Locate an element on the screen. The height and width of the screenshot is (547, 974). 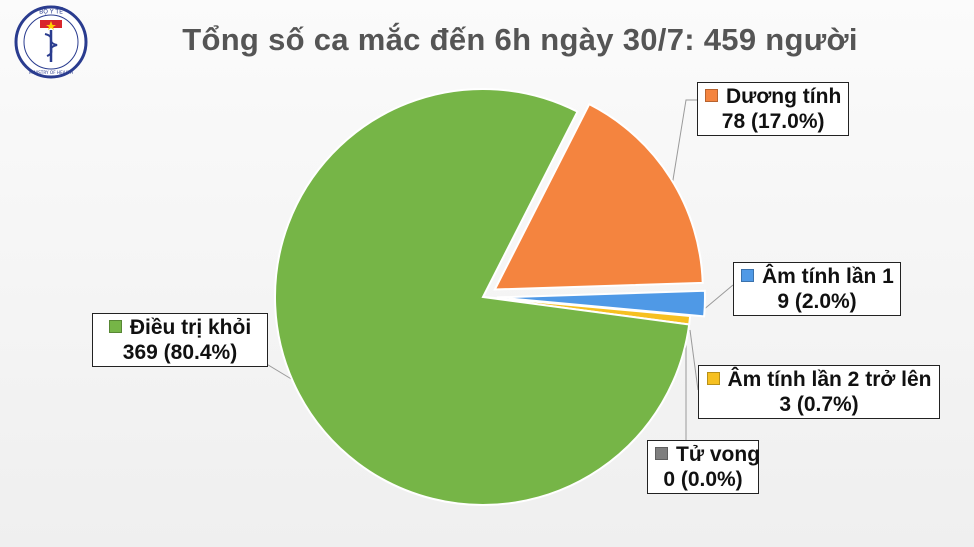
label-am-tinh-lan-1-name: Âm tính lần 1 is located at coordinates (828, 276).